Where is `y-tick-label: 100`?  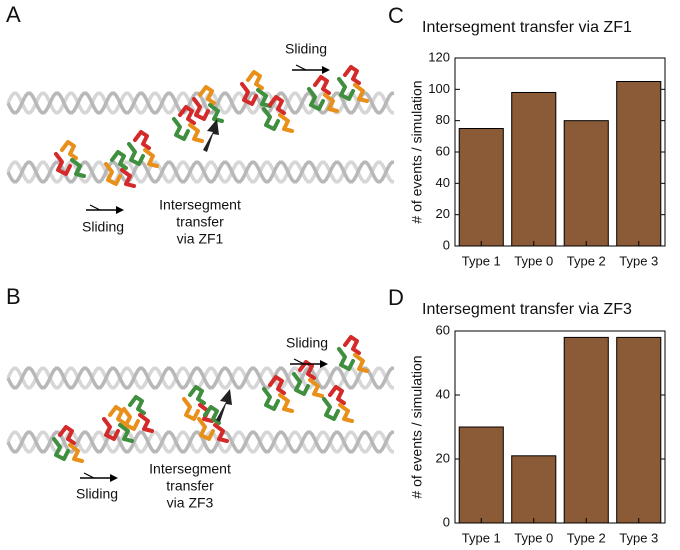
y-tick-label: 100 is located at coordinates (439, 88).